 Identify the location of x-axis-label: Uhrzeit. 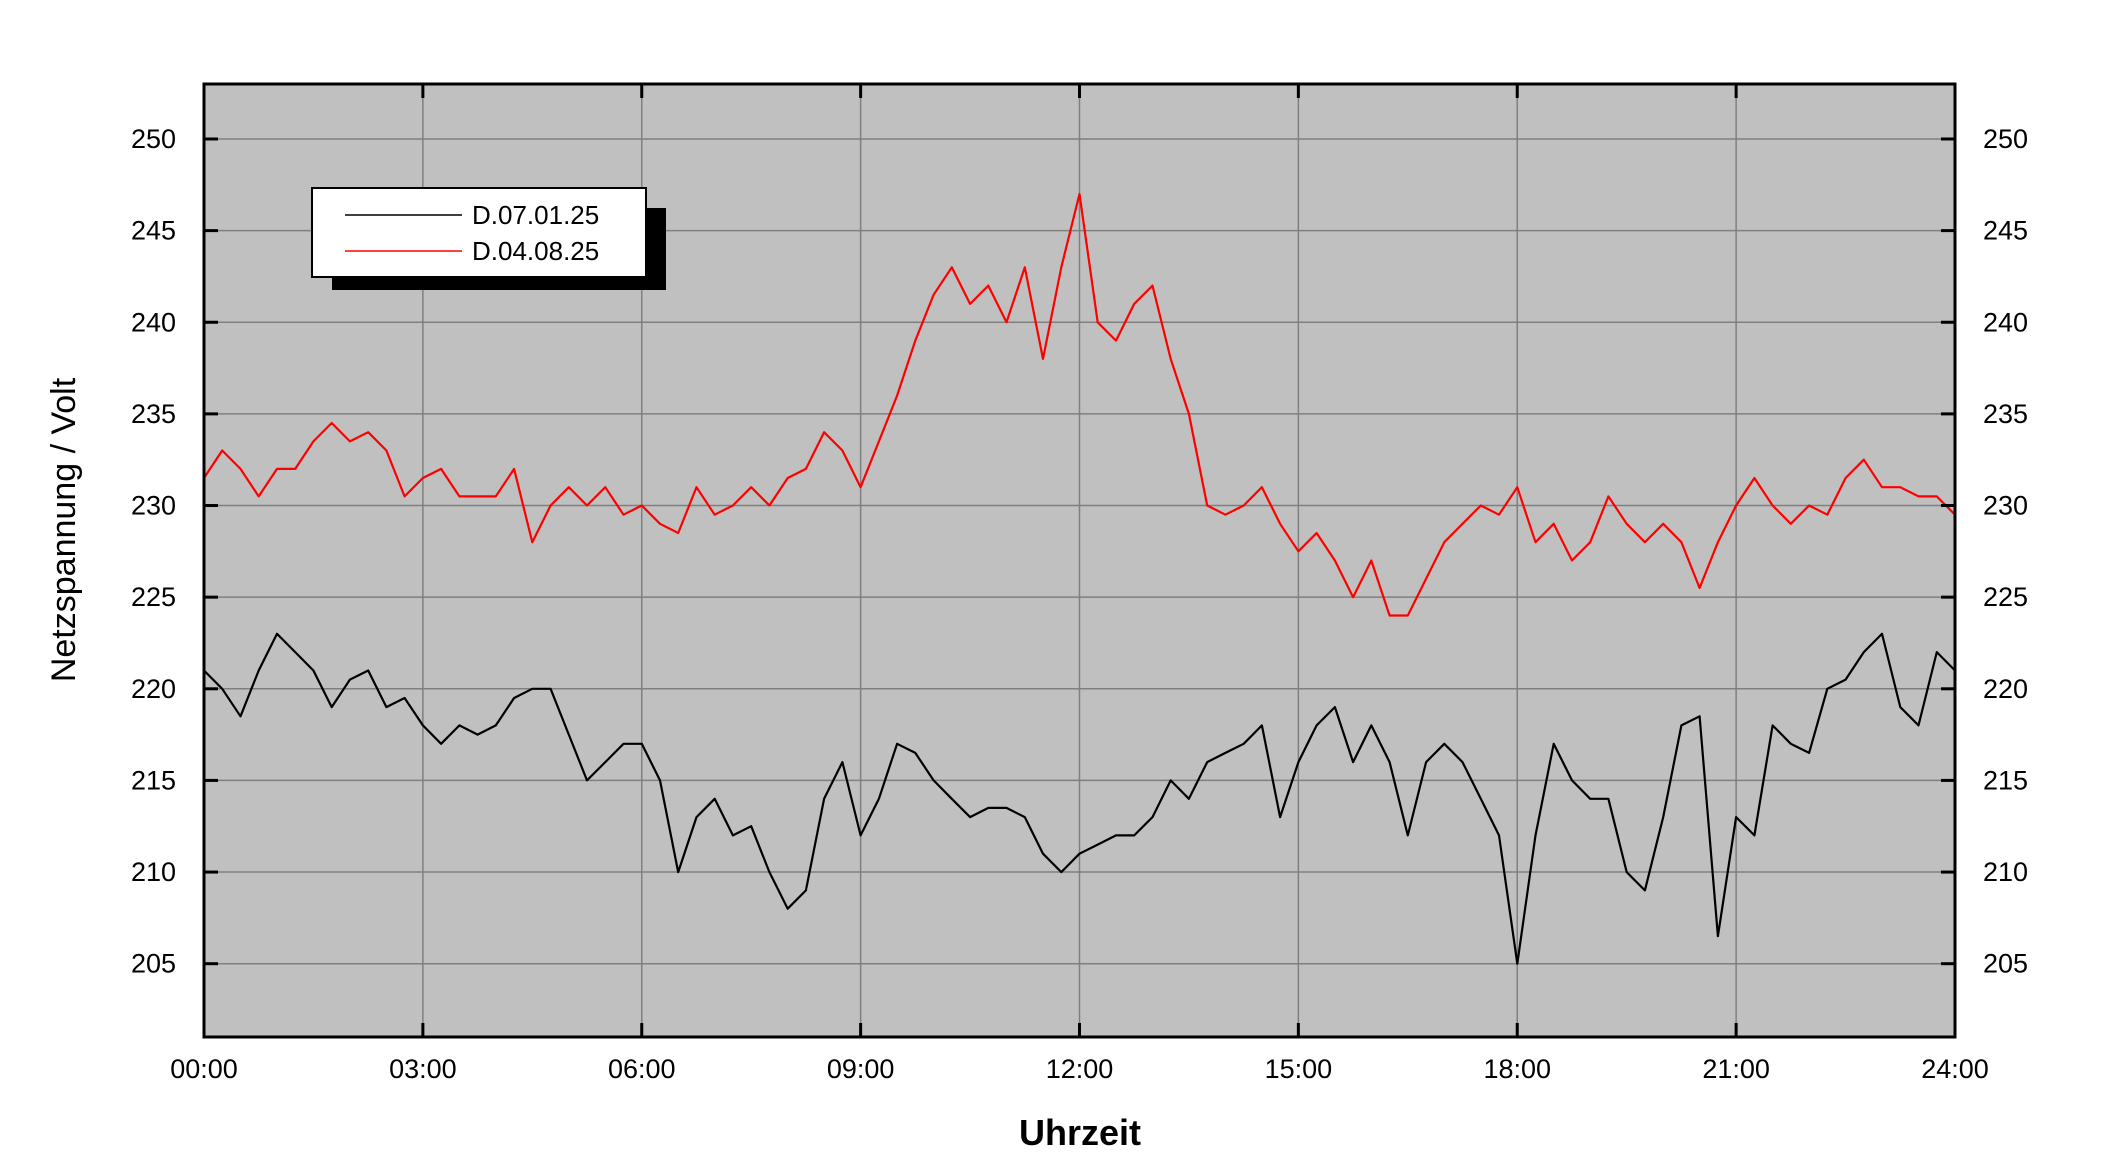
(1080, 1132).